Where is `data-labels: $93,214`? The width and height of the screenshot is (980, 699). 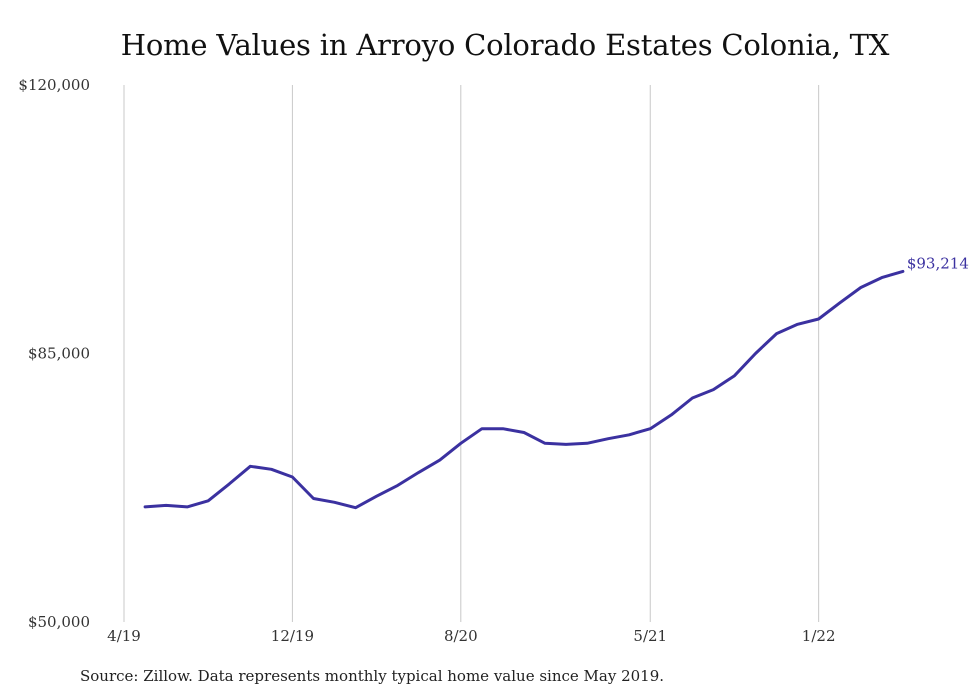
data-labels: $93,214 is located at coordinates (938, 263).